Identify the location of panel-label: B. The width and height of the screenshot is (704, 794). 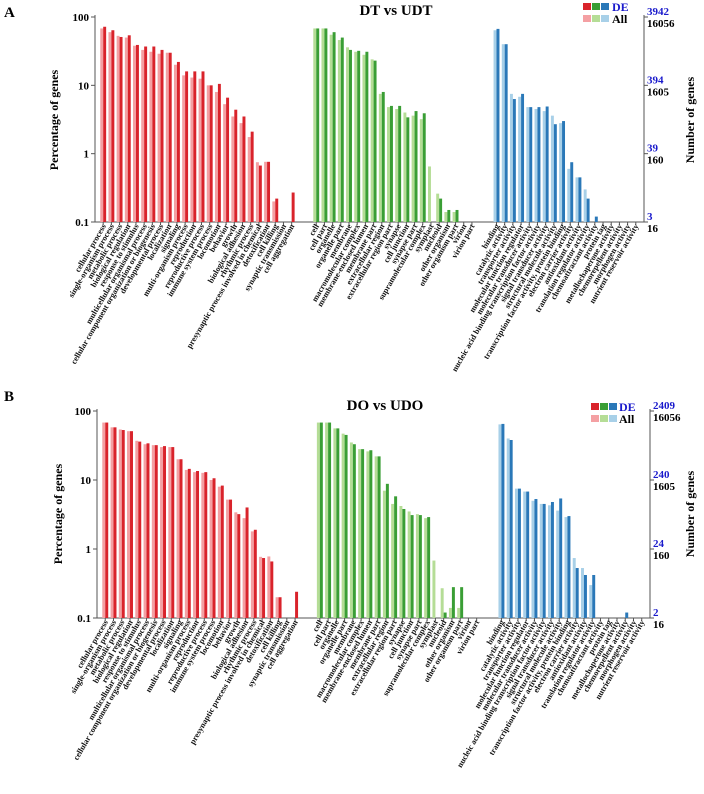
(9, 397).